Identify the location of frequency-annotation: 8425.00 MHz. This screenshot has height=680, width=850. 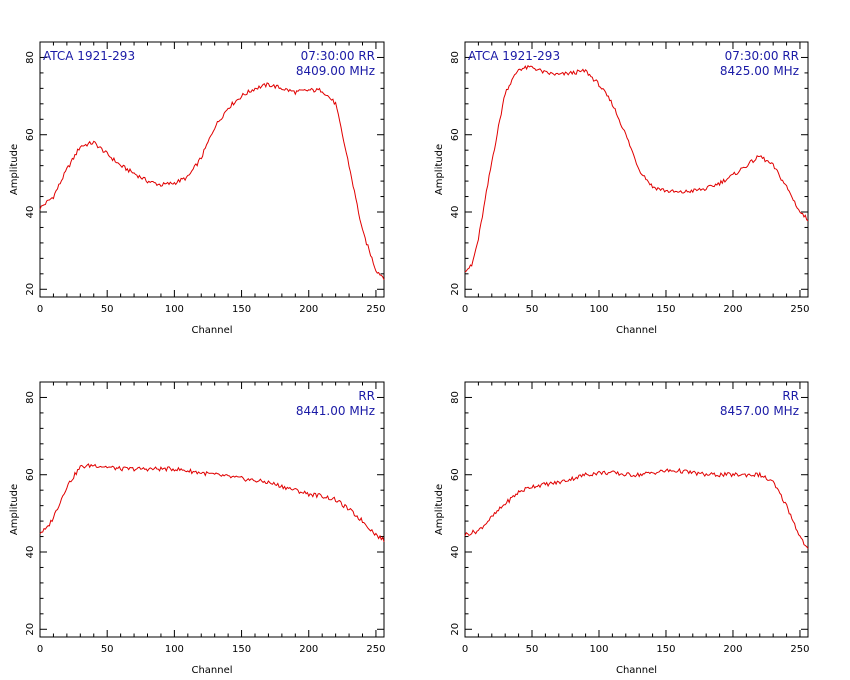
(759, 71).